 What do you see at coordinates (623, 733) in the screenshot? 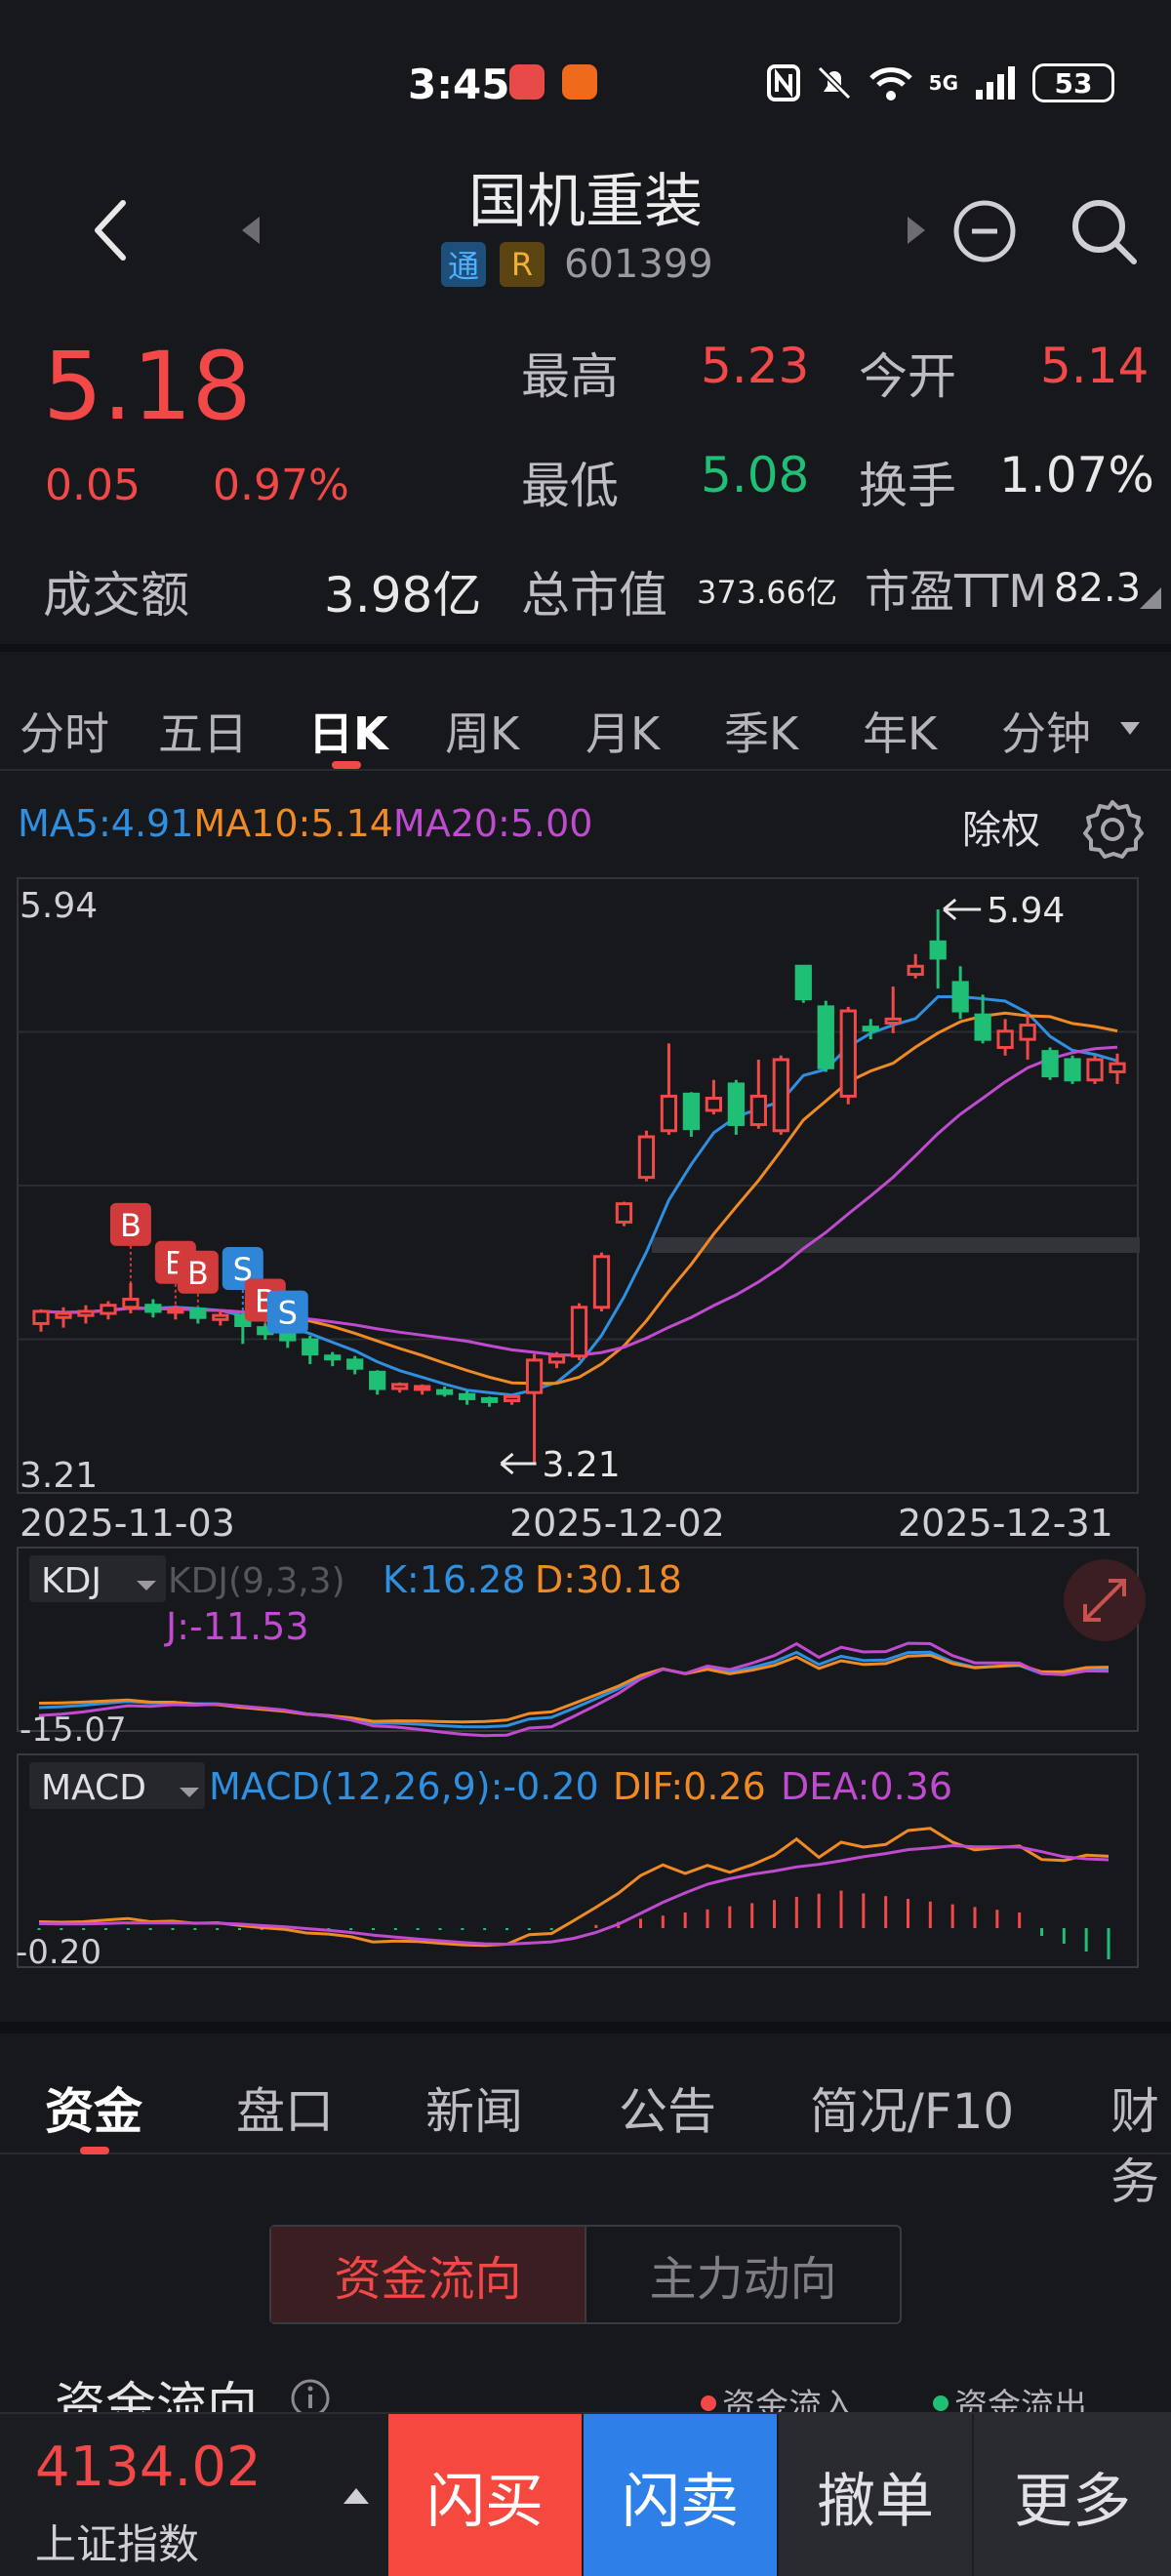
I see `tab-monthly-k: 月K` at bounding box center [623, 733].